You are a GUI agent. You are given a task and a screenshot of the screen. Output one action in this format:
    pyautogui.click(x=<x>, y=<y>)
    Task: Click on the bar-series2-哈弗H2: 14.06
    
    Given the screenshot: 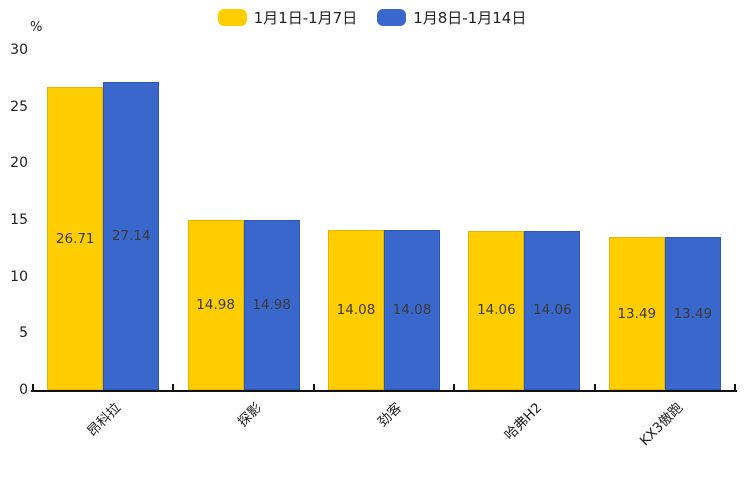 What is the action you would take?
    pyautogui.click(x=552, y=310)
    